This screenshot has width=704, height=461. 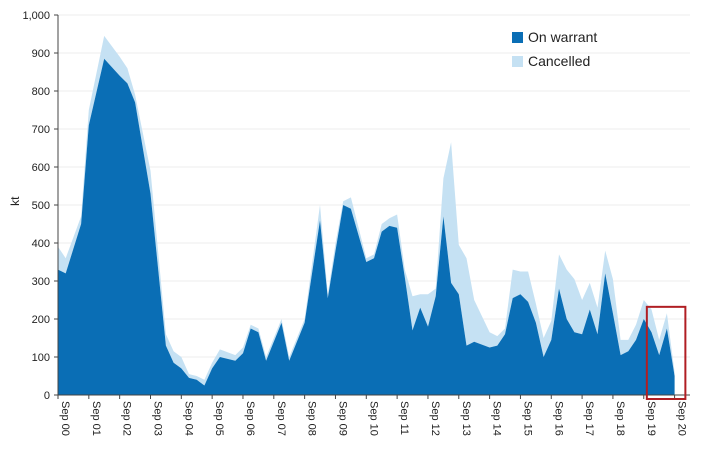 What do you see at coordinates (36, 16) in the screenshot?
I see `y-tick-label-1000: 1,000` at bounding box center [36, 16].